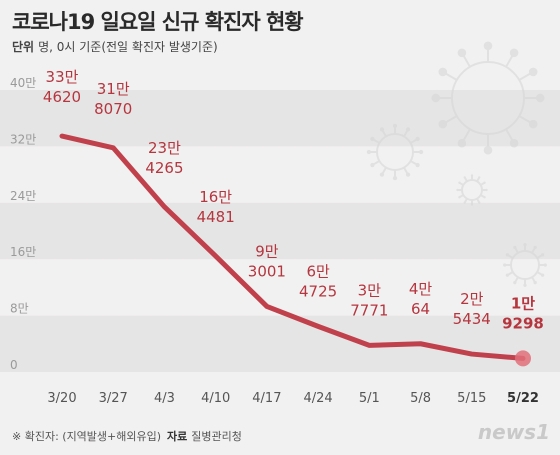  What do you see at coordinates (113, 89) in the screenshot?
I see `data-label-man: 31만` at bounding box center [113, 89].